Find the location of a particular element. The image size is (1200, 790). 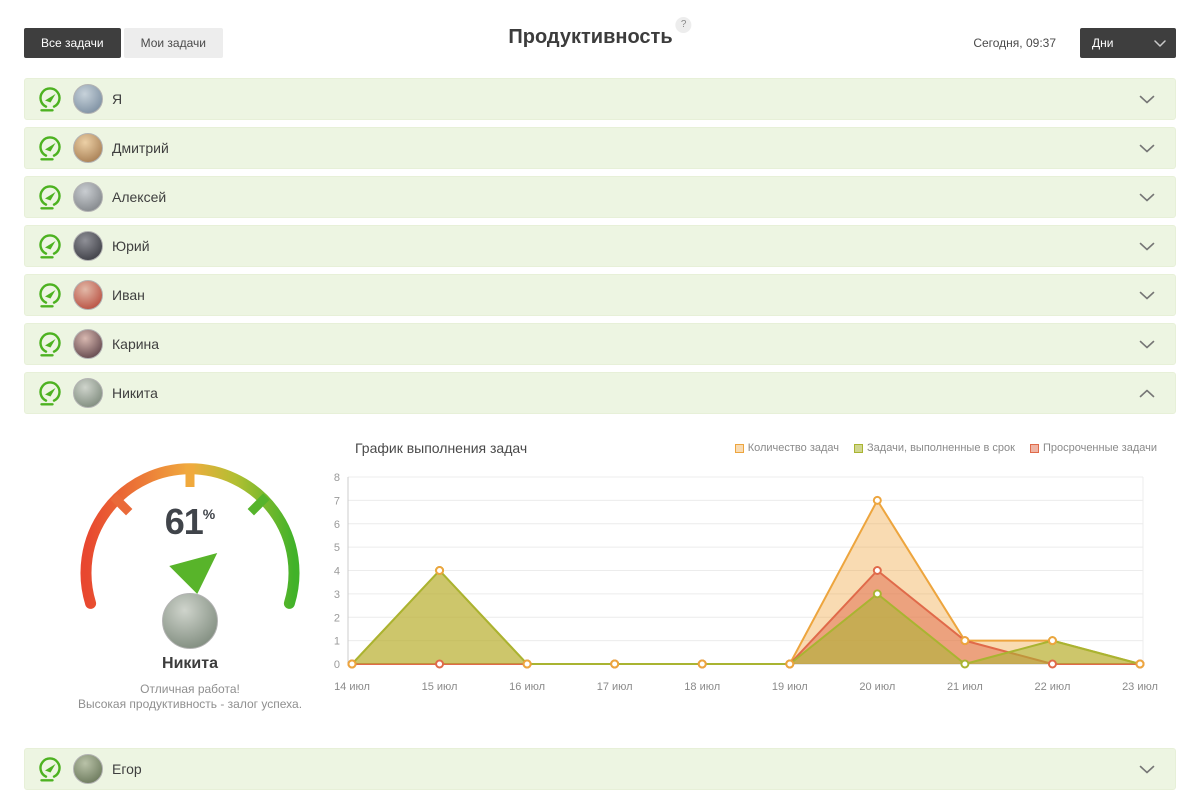

motivation-line-1: Отличная работа! is located at coordinates (190, 689).